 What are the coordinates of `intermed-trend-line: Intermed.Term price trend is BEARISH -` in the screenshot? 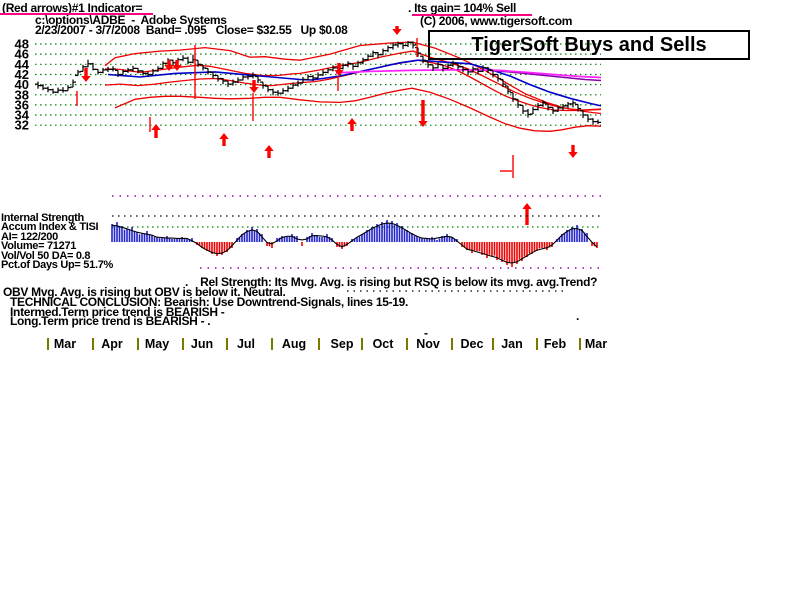 It's located at (119, 312).